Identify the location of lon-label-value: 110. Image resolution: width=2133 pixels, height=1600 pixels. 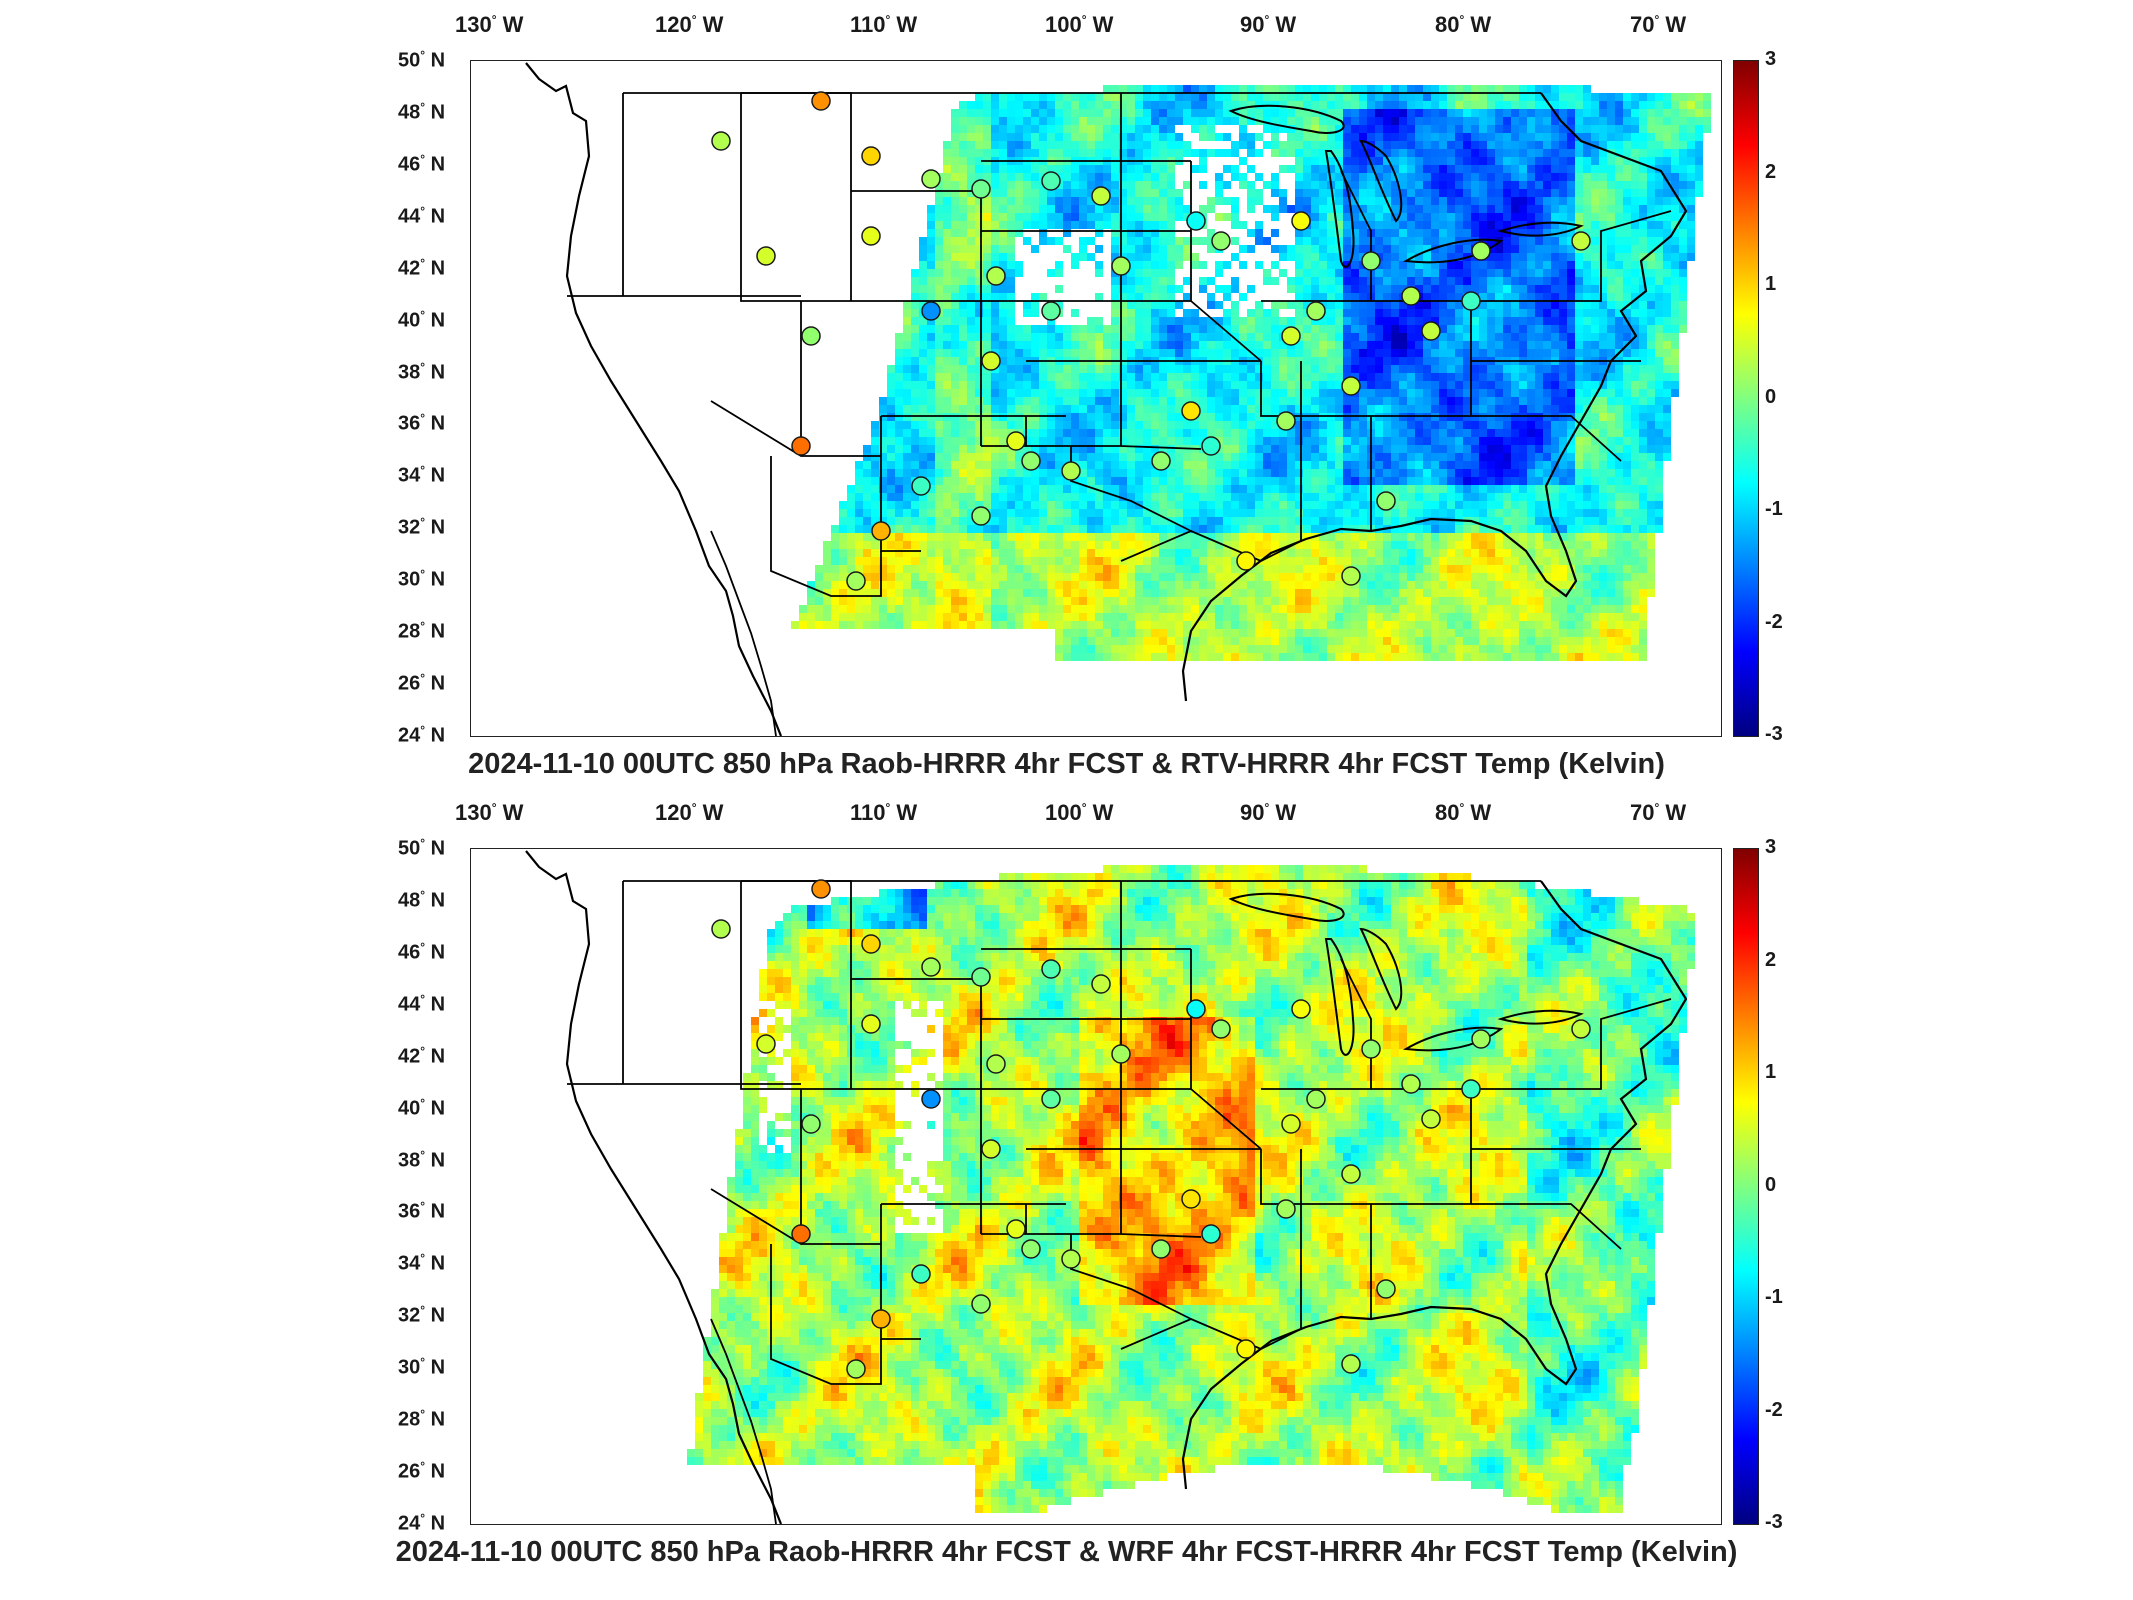
(868, 812).